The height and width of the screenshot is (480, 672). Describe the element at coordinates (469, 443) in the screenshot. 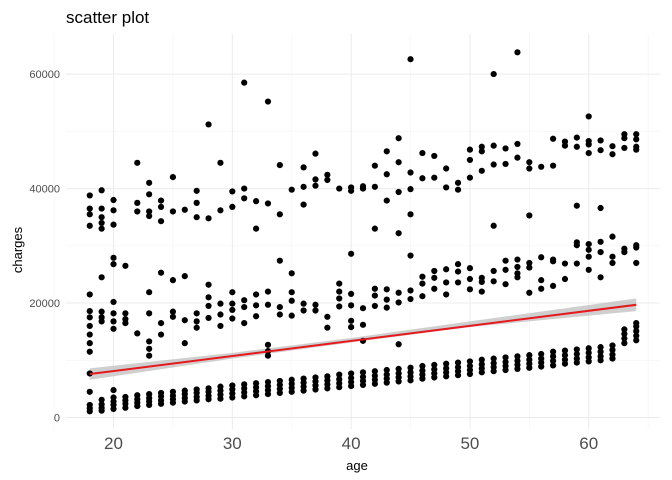

I see `x-tick-label: 50` at that location.